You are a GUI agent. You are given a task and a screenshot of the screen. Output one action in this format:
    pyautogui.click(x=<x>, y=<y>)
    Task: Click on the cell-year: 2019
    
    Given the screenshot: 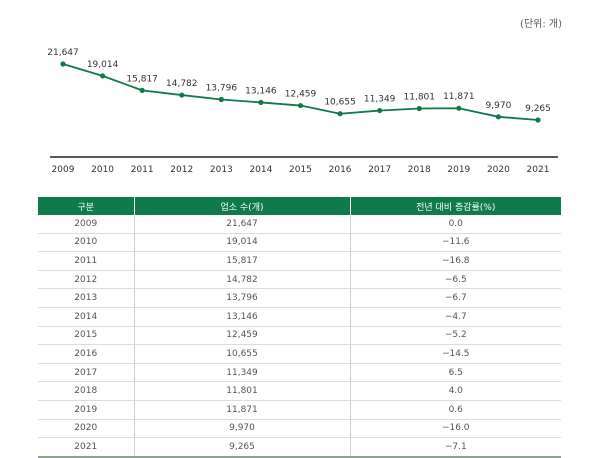 What is the action you would take?
    pyautogui.click(x=86, y=410)
    